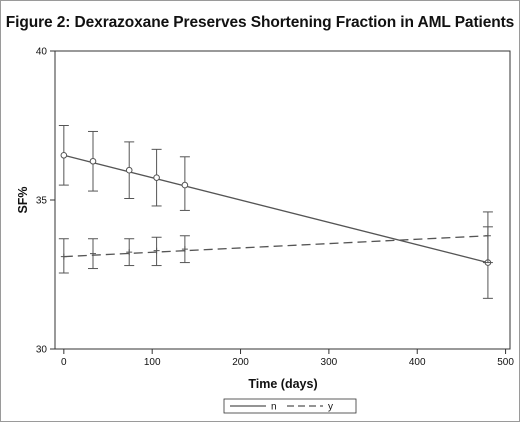 This screenshot has height=422, width=520. I want to click on legend-label-y: y, so click(330, 407).